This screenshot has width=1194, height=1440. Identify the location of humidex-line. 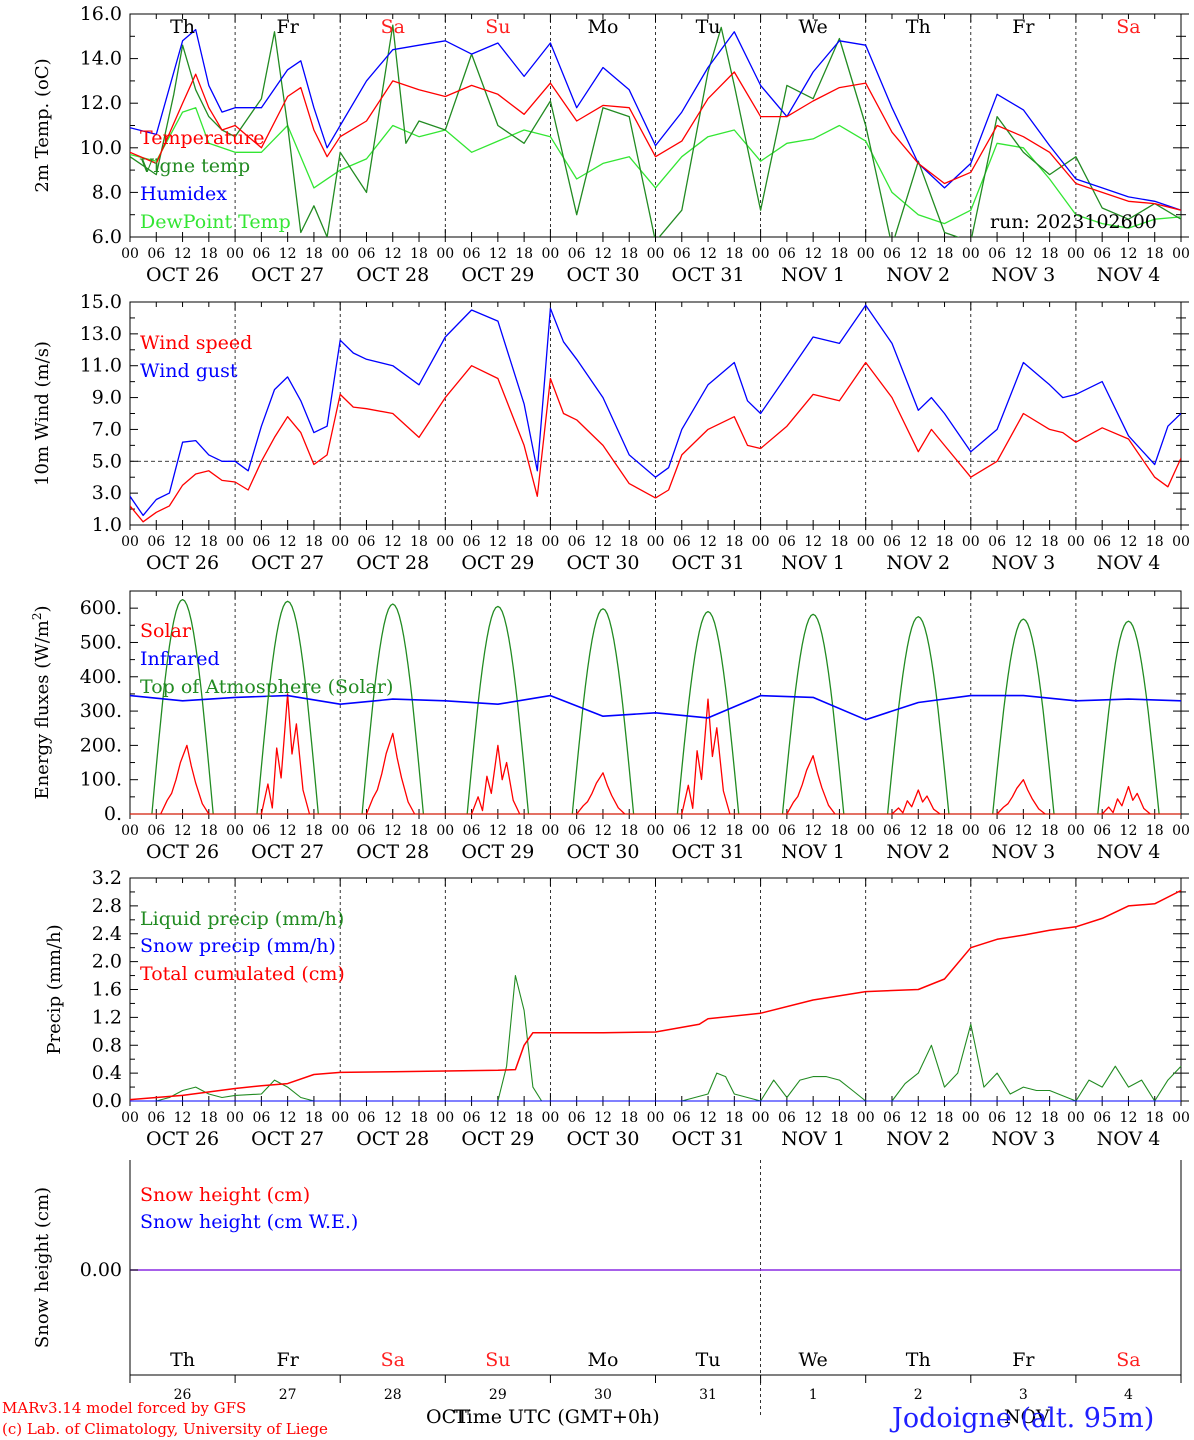
(655, 119).